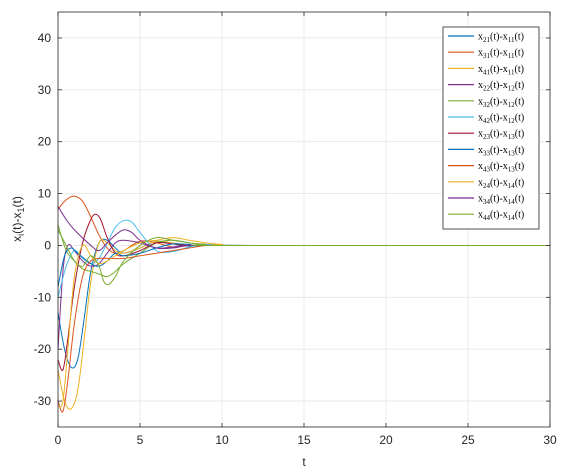 The image size is (572, 476). I want to click on x-tick-label: 10, so click(222, 440).